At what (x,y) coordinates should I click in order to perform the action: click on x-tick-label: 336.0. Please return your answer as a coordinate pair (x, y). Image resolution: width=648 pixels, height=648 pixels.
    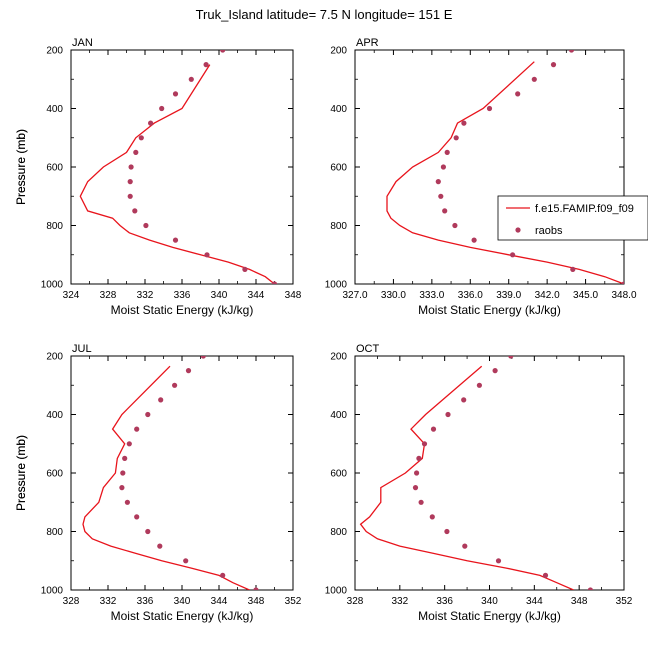
    Looking at the image, I should click on (470, 295).